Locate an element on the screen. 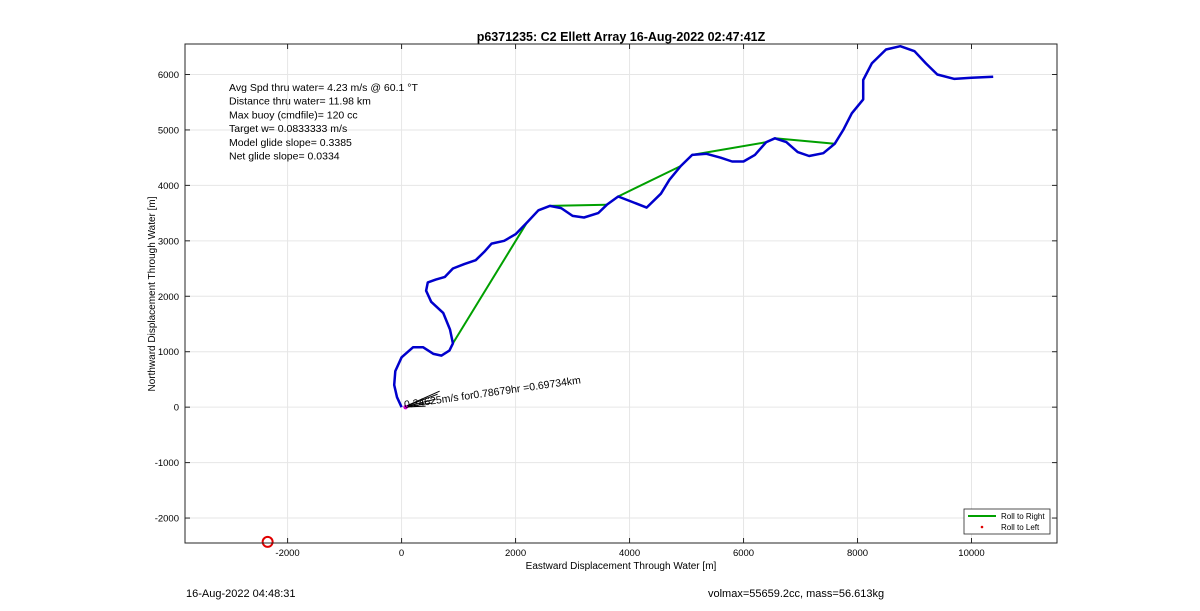 This screenshot has width=1200, height=611. y-tick-label: 3000 is located at coordinates (168, 241).